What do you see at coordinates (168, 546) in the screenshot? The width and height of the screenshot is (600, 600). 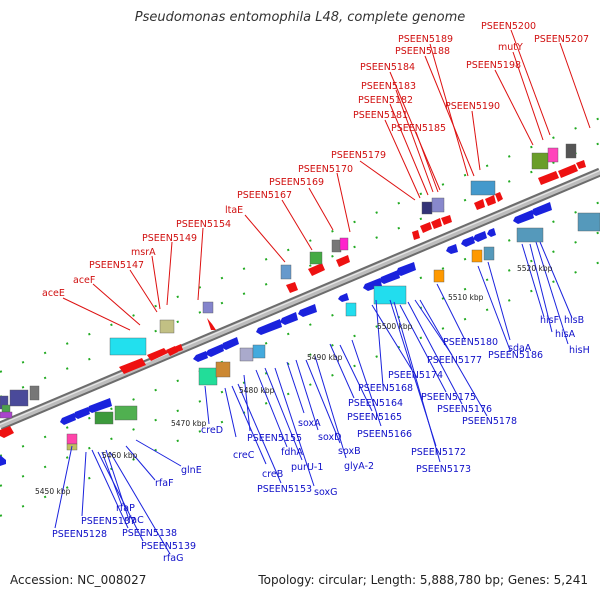 I see `gene-label: PSEEN5139` at bounding box center [168, 546].